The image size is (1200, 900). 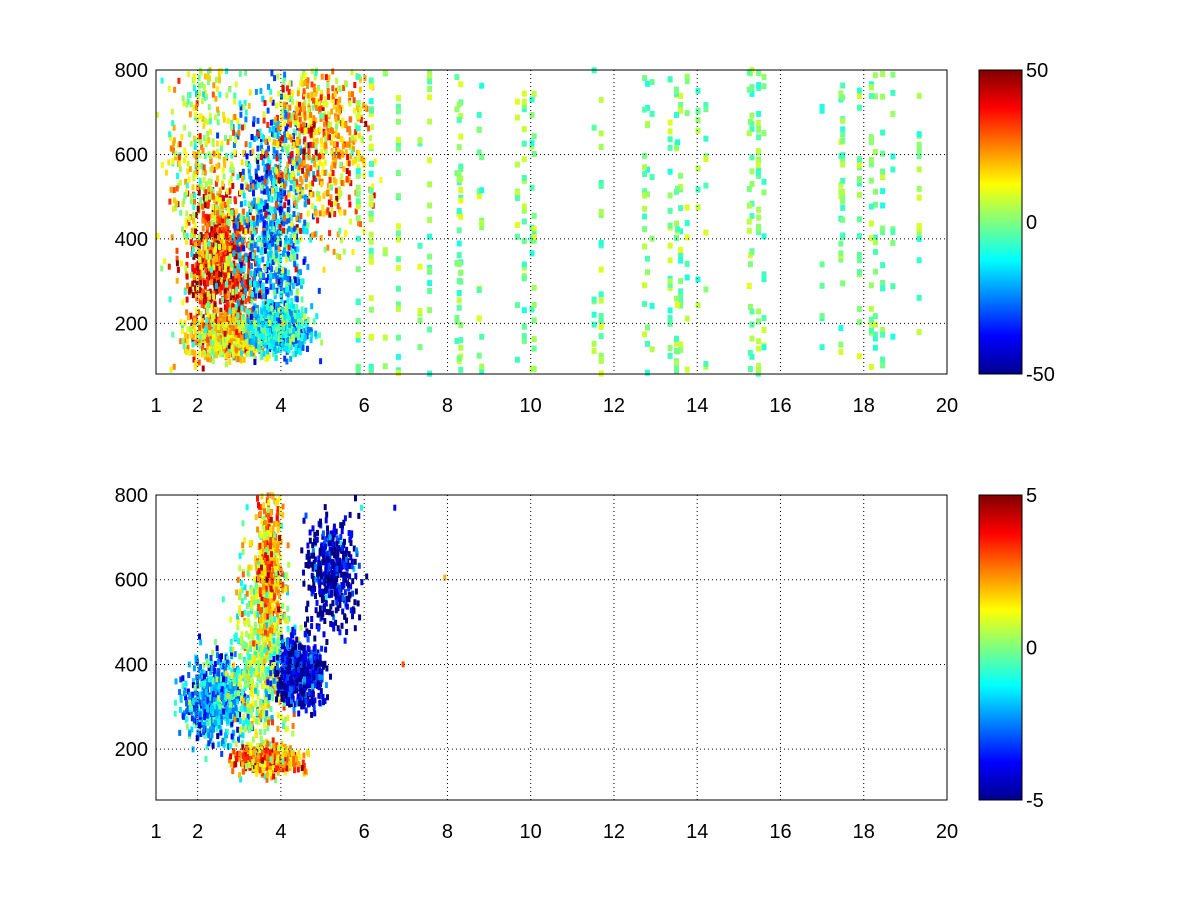 I want to click on x-tick-label: 4, so click(x=280, y=406).